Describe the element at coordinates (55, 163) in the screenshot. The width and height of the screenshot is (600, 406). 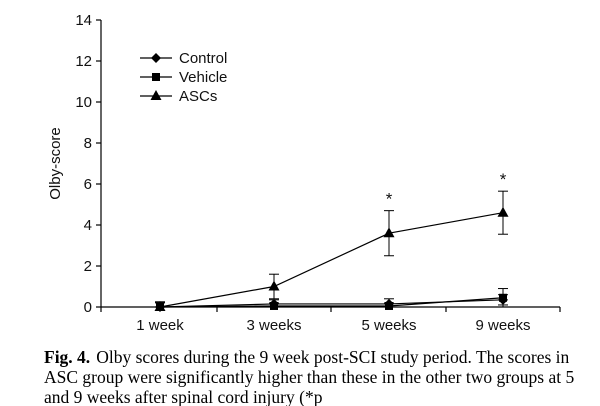
I see `y-axis-label: Olby-score` at that location.